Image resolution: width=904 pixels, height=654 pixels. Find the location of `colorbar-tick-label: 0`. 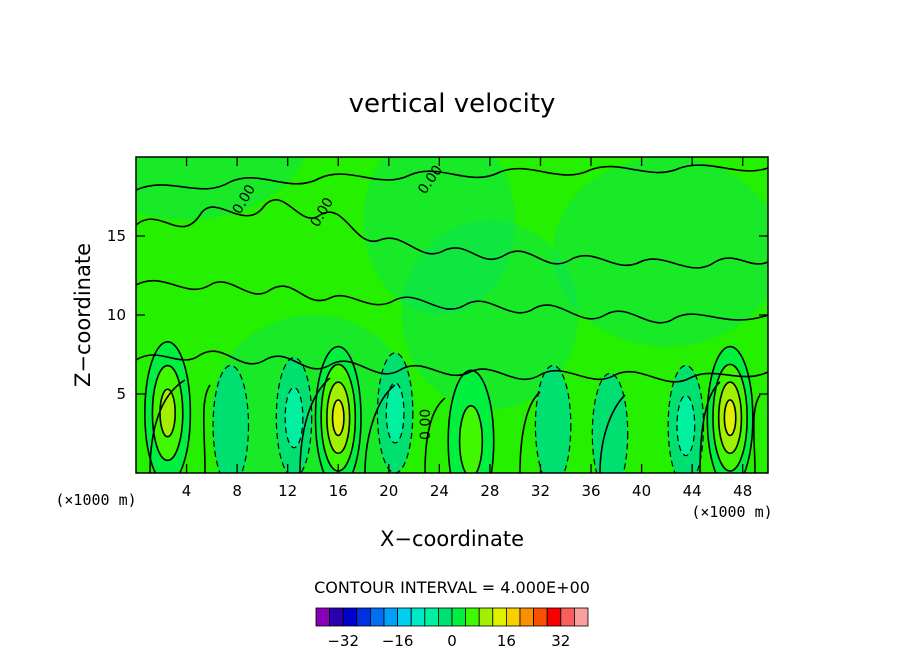

colorbar-tick-label: 0 is located at coordinates (452, 641).